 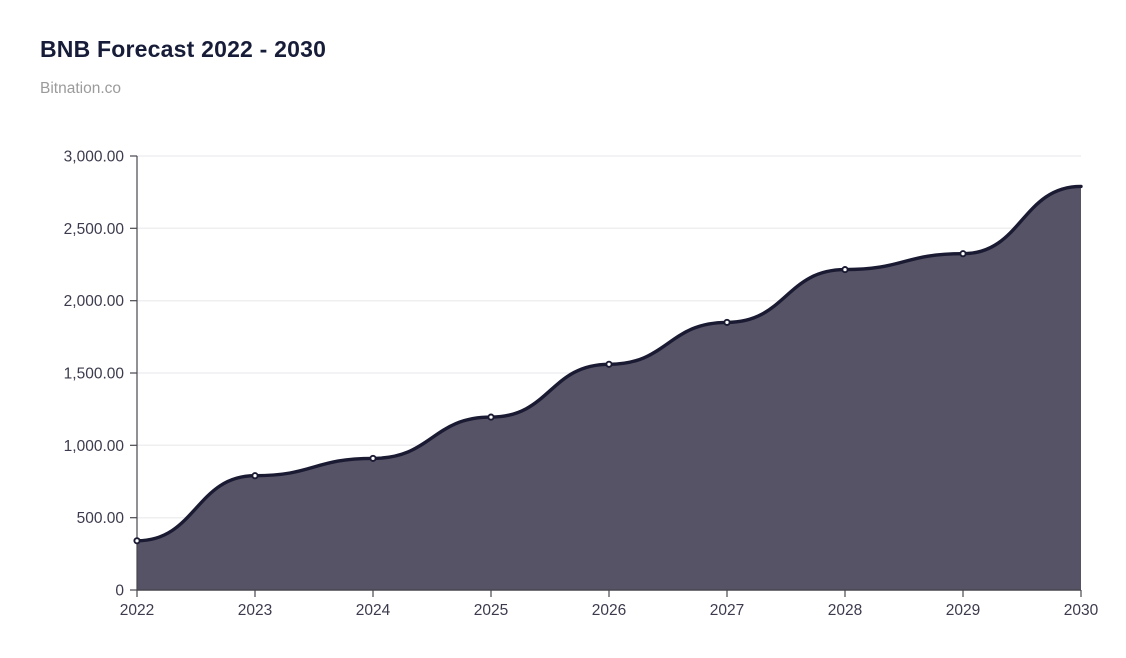 What do you see at coordinates (94, 374) in the screenshot?
I see `y-axis-tick-label: 1,500.00` at bounding box center [94, 374].